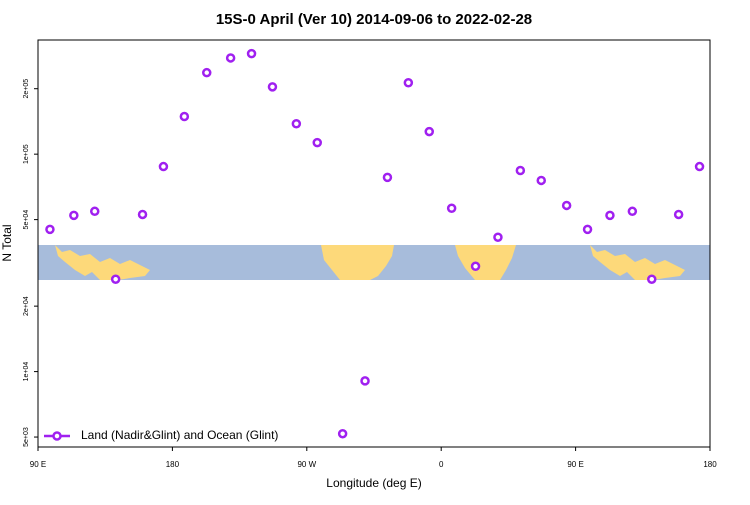 This screenshot has width=750, height=505. I want to click on x-tick-label: 90 W, so click(306, 464).